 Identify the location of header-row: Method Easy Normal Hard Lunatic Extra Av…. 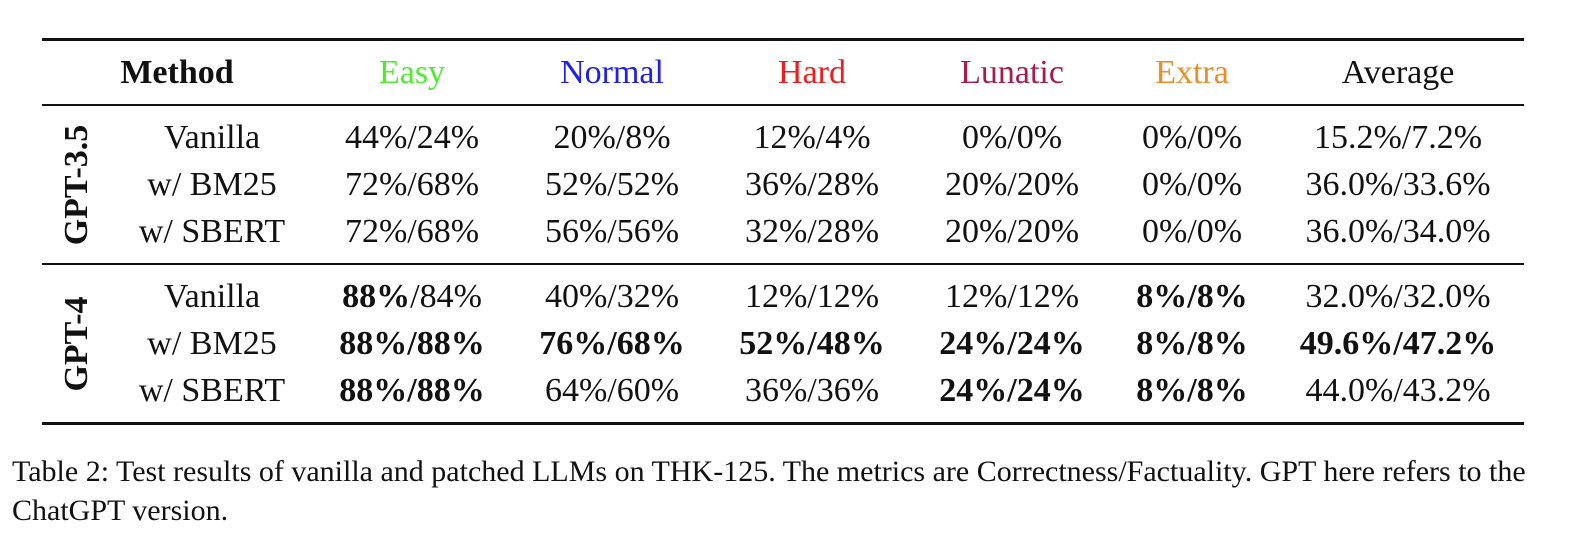
(783, 72).